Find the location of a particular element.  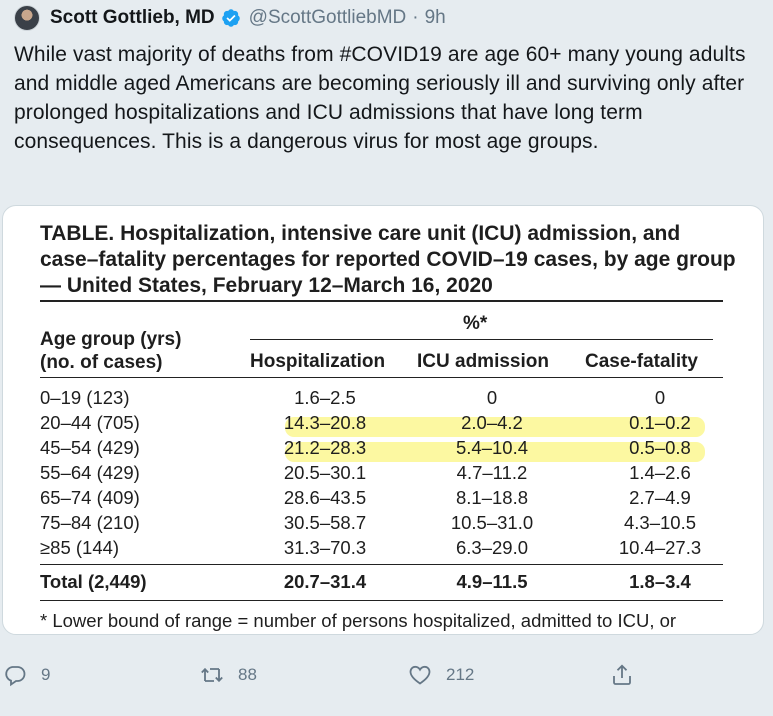

table-row: 55–64 (429) 20.5–30.1 4.7–11.2 1.4–2.6 is located at coordinates (383, 474).